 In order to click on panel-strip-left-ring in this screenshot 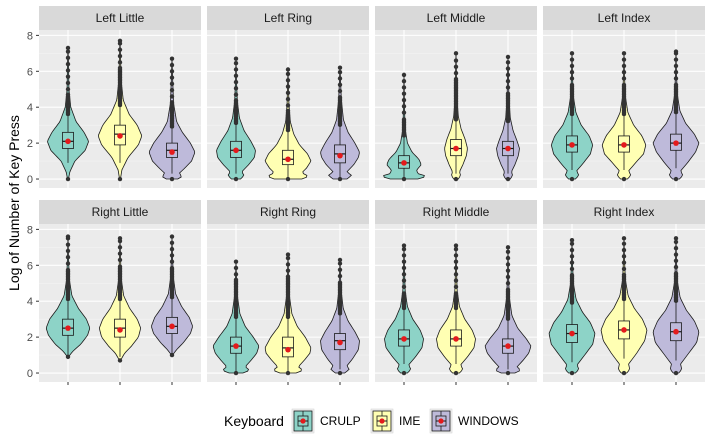, I will do `click(288, 18)`.